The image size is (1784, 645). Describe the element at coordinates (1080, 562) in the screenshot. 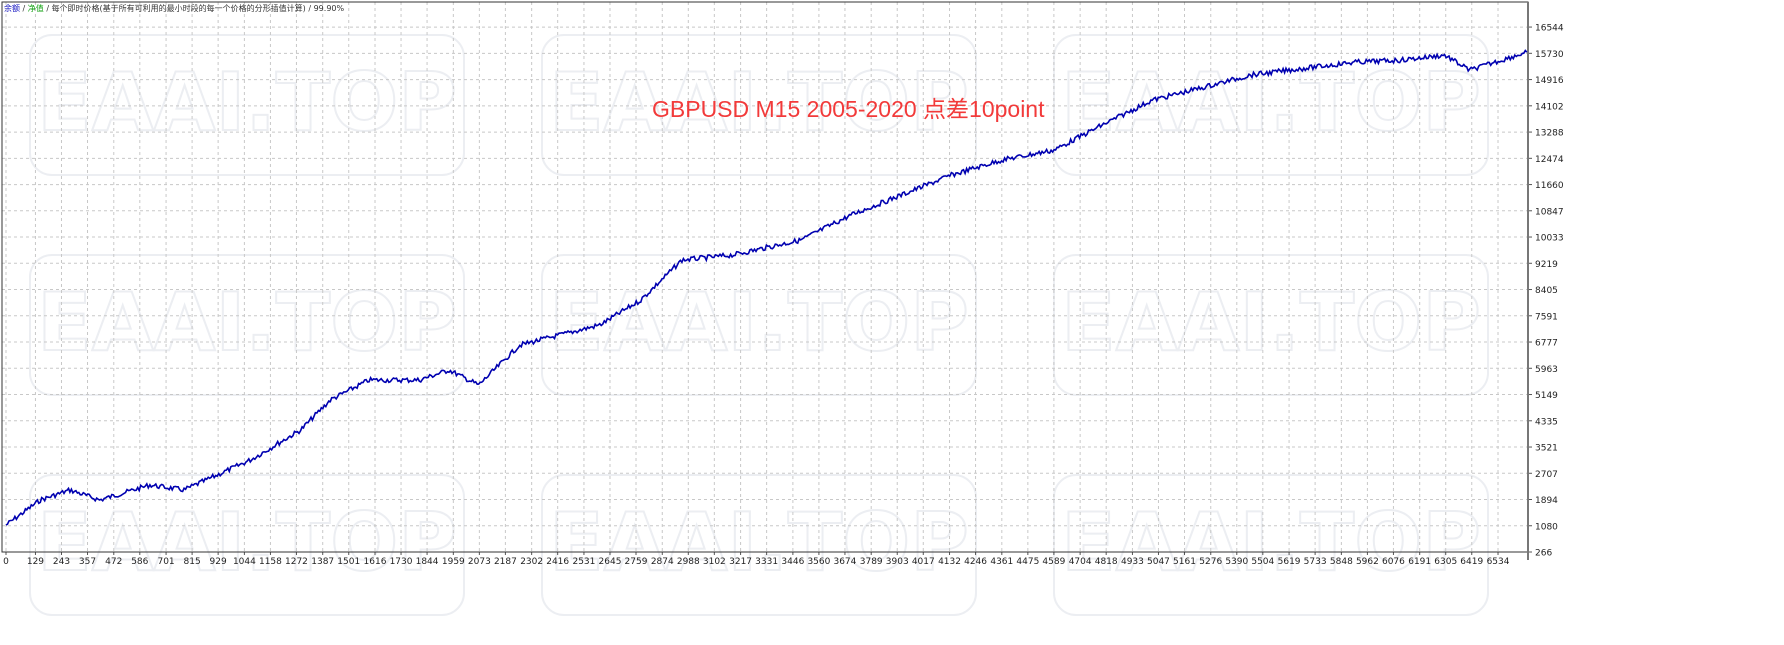

I see `x-tick-label: 4704` at that location.